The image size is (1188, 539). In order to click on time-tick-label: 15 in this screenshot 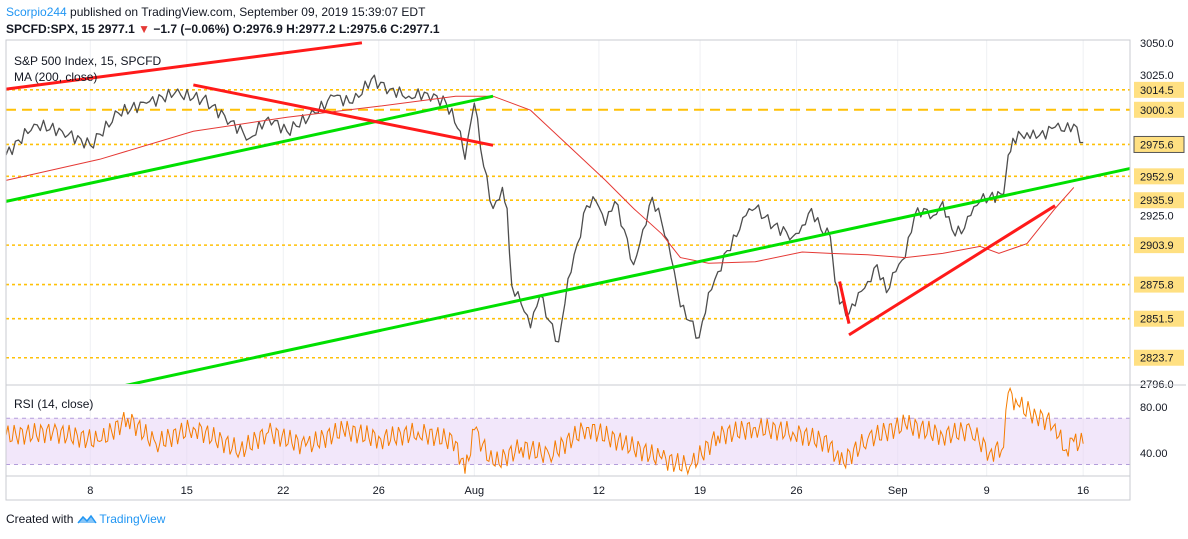, I will do `click(187, 491)`.